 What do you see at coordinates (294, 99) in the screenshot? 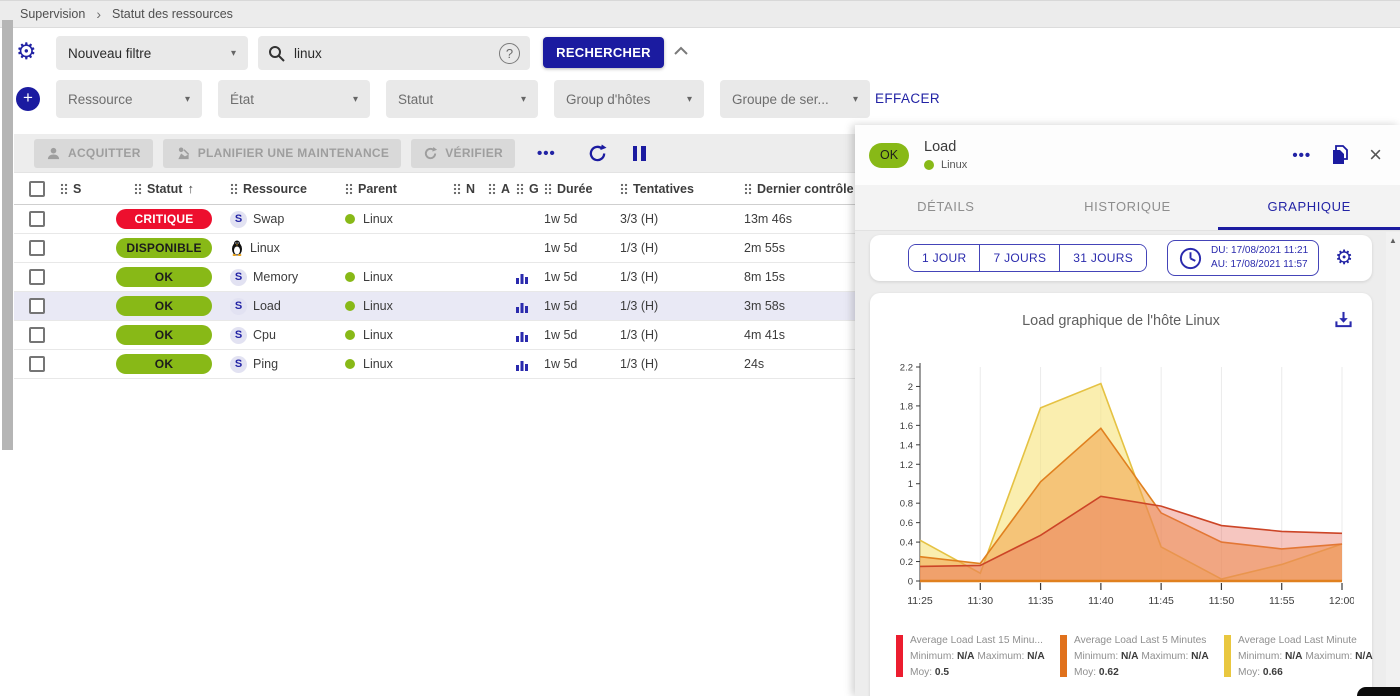
I see `criteria-select-1: État ▾` at bounding box center [294, 99].